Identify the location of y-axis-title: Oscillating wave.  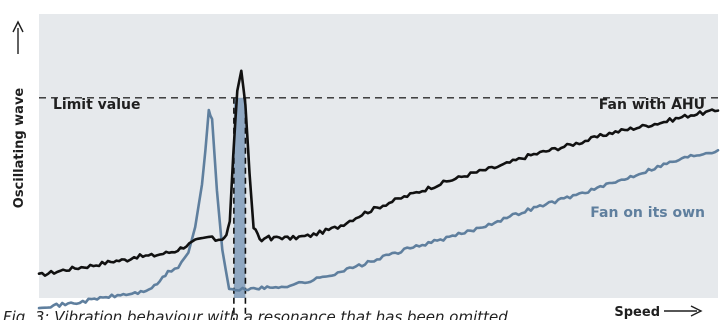
(19, 114).